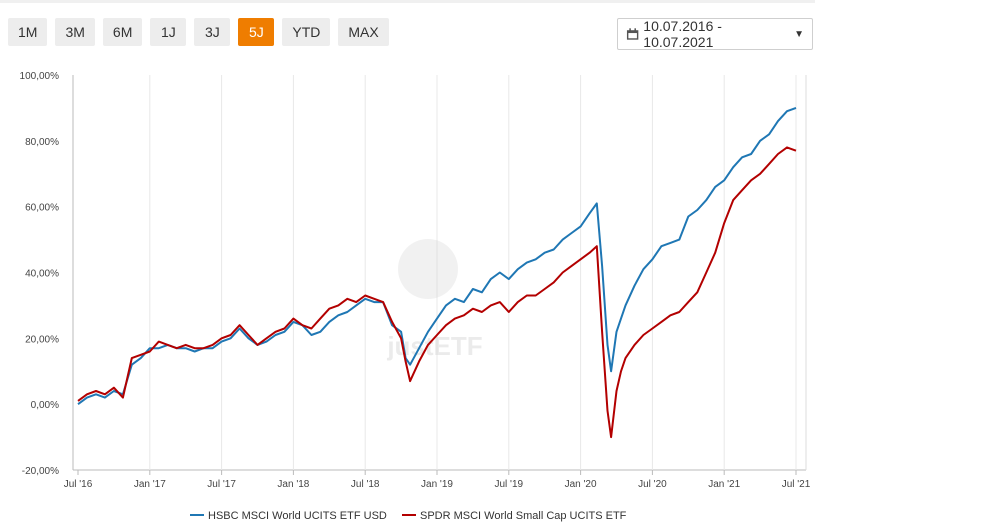 This screenshot has height=530, width=1000. What do you see at coordinates (42, 208) in the screenshot?
I see `y-tick-label: 60,00%` at bounding box center [42, 208].